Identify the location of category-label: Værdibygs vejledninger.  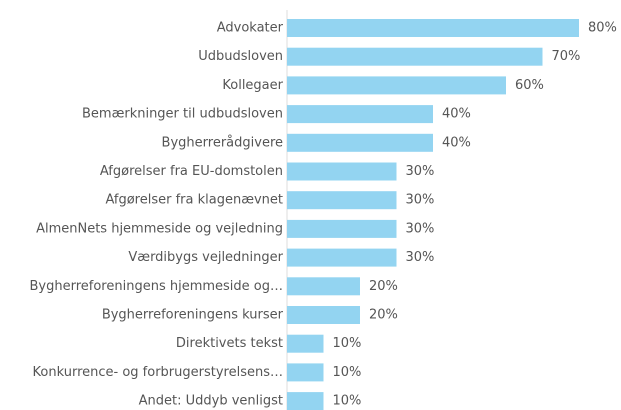
(205, 257).